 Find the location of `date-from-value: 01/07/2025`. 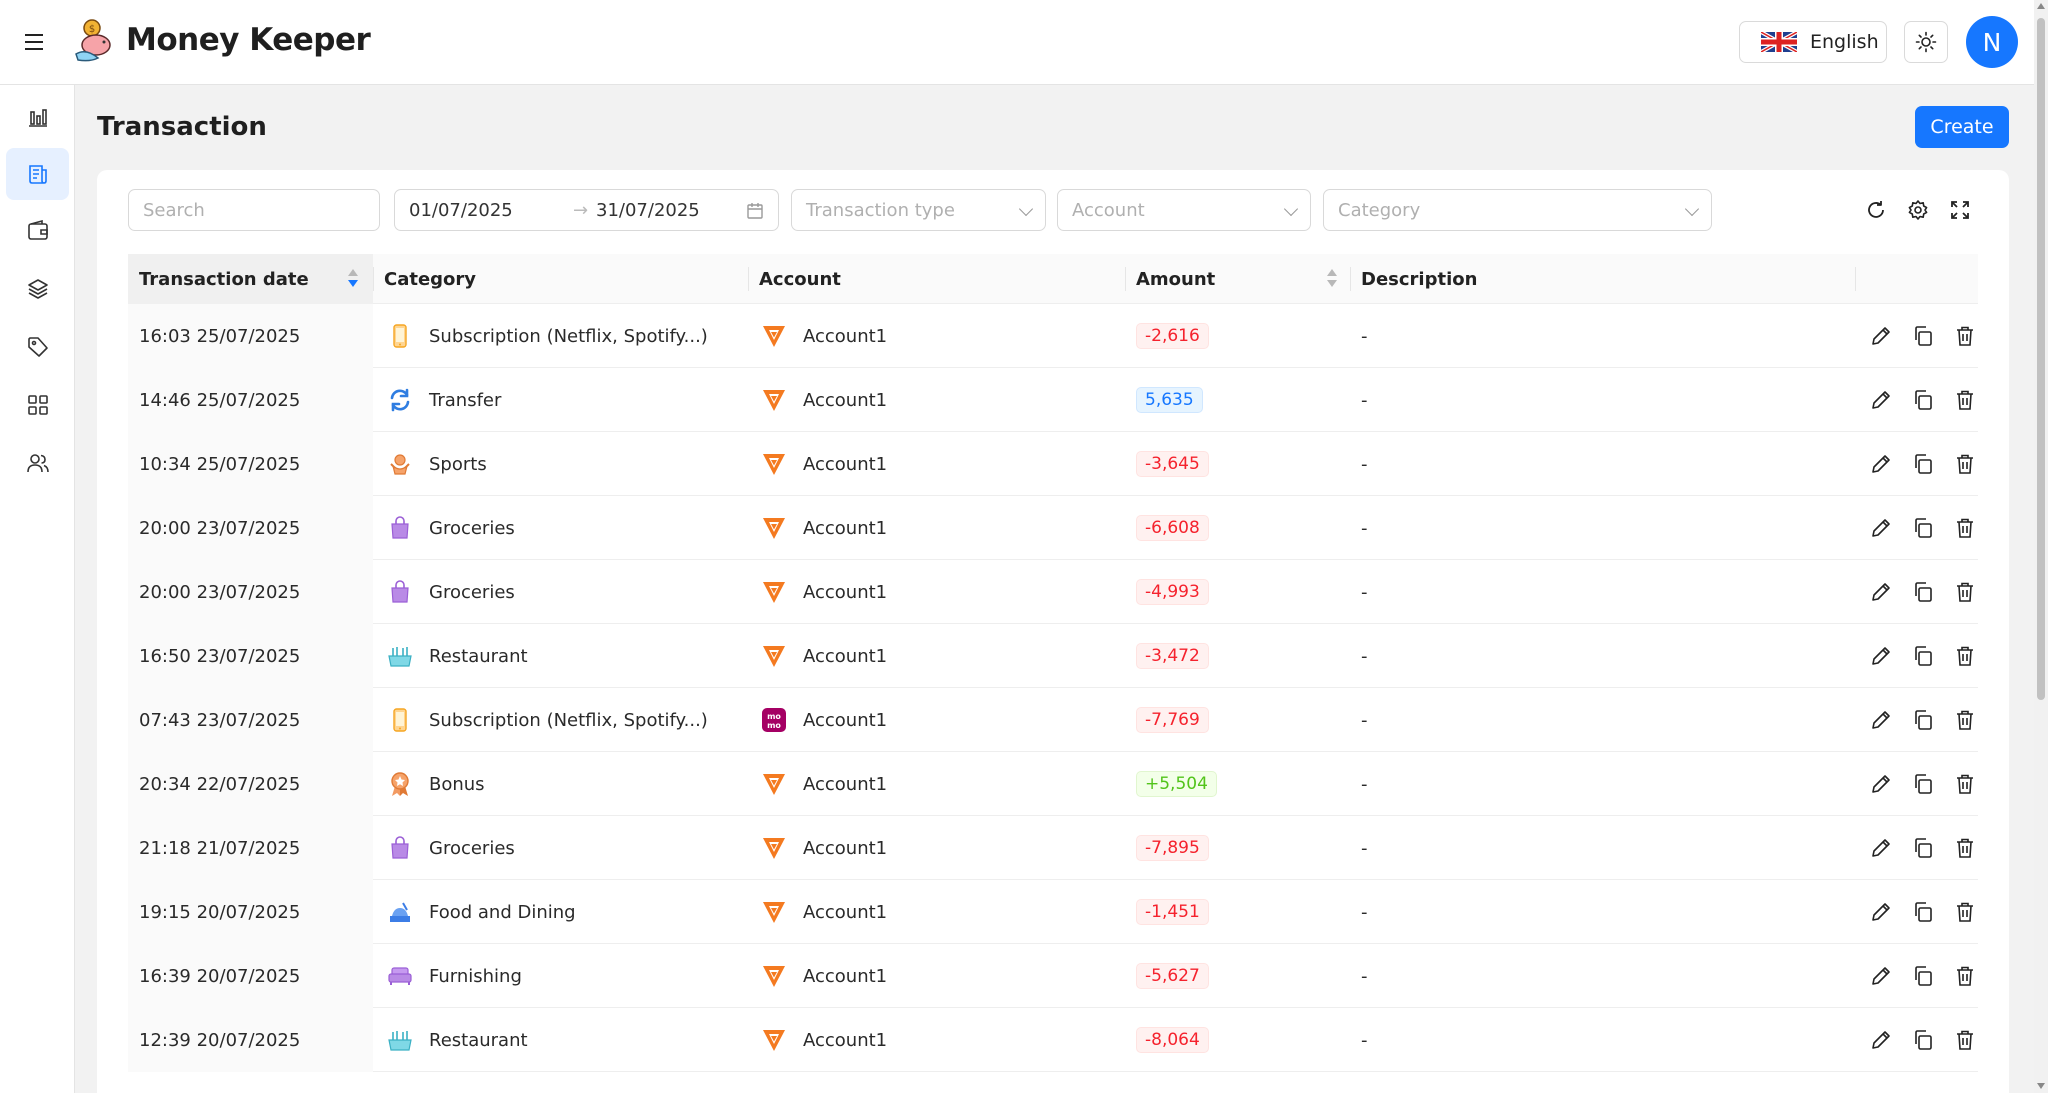

date-from-value: 01/07/2025 is located at coordinates (461, 210).